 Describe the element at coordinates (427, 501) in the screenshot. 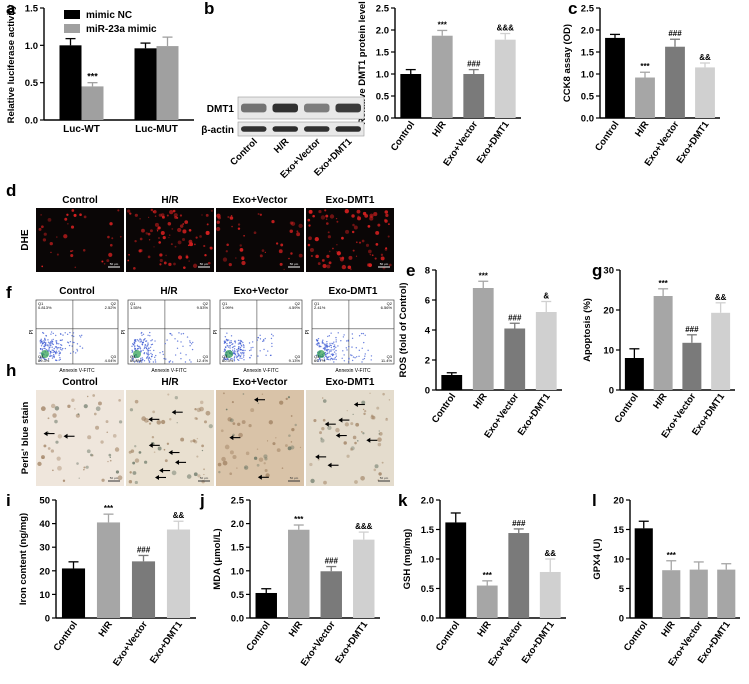

I see `y-tick-label-k: 2.0` at that location.